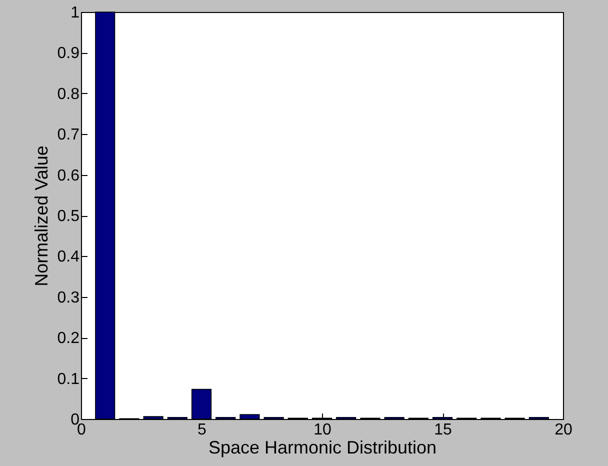 The width and height of the screenshot is (608, 466). I want to click on x-tick-label: 10, so click(323, 430).